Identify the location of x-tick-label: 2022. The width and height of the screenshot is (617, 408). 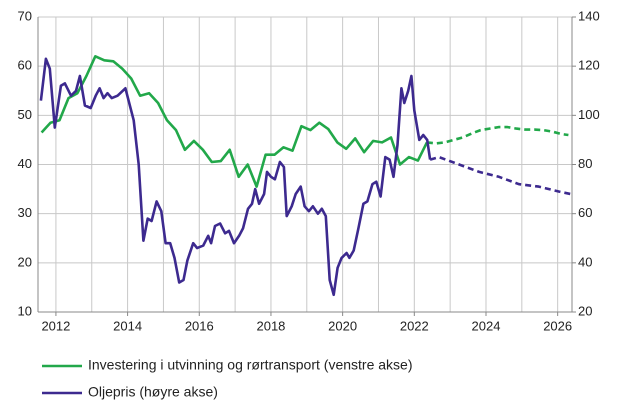
(414, 325).